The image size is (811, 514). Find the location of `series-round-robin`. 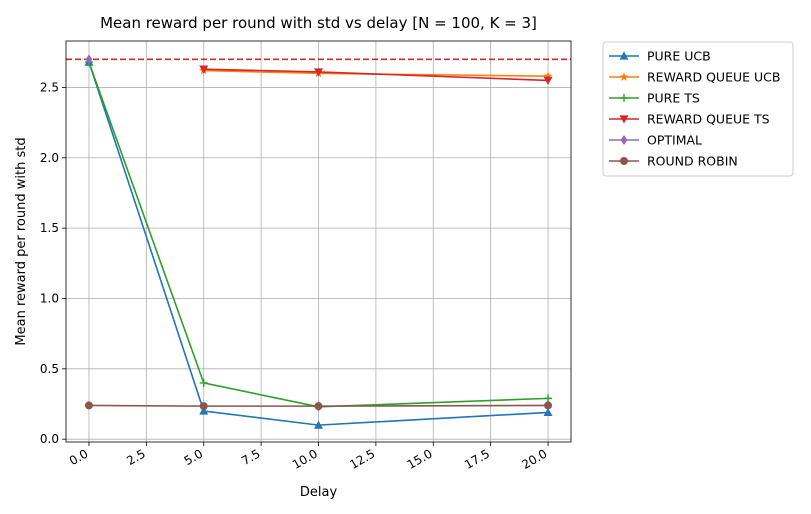

series-round-robin is located at coordinates (318, 406).